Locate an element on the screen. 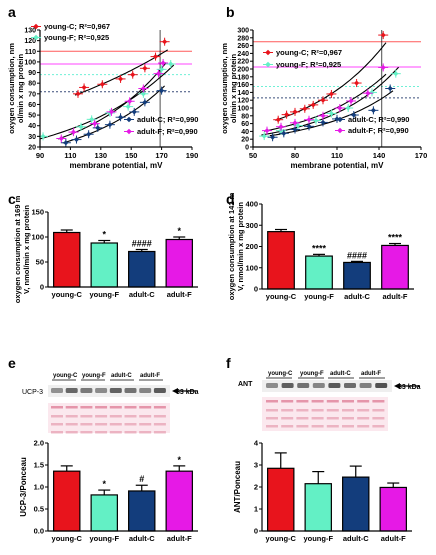  y-tick-label: 200 is located at coordinates (243, 70).